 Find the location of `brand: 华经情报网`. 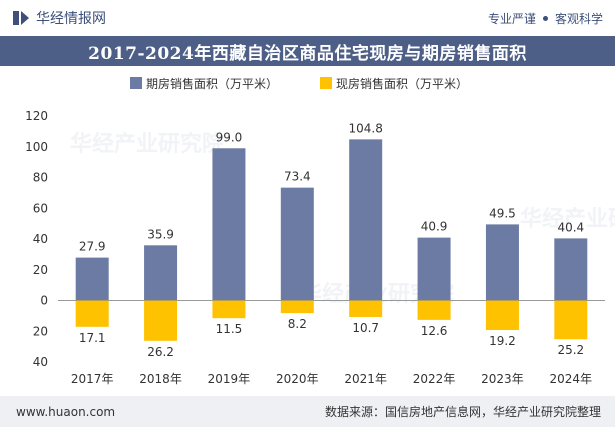

brand: 华经情报网 is located at coordinates (59, 18).